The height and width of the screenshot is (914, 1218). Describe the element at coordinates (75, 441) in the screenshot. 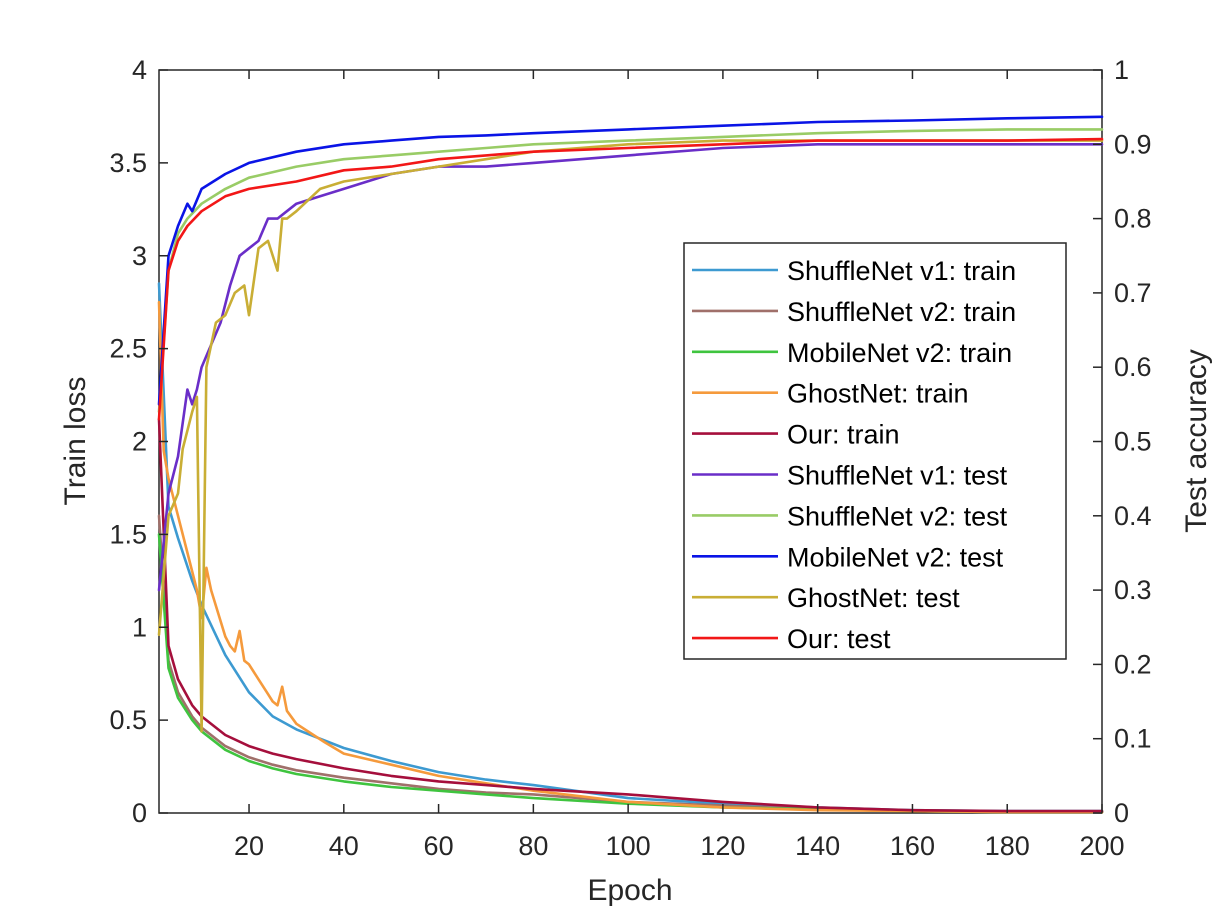

I see `left-y-axis-title: Train loss` at that location.